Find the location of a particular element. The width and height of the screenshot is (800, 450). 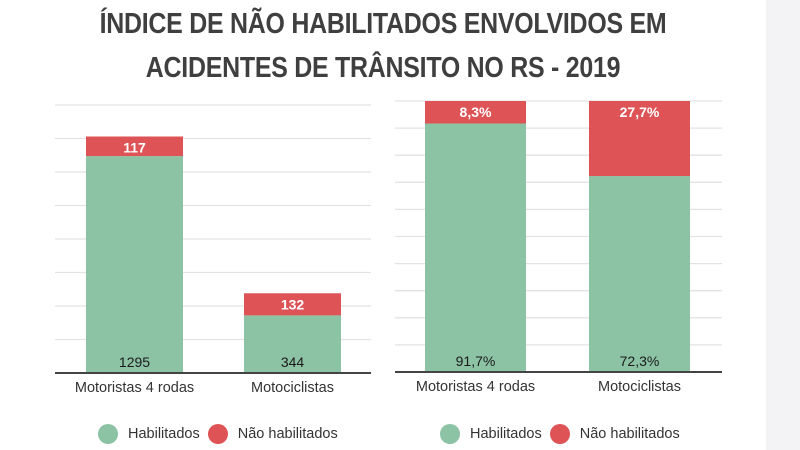

chart-title-line-1: ÍNDICE DE NÃO HABILITADOS ENVOLVIDOS EM is located at coordinates (383, 24).